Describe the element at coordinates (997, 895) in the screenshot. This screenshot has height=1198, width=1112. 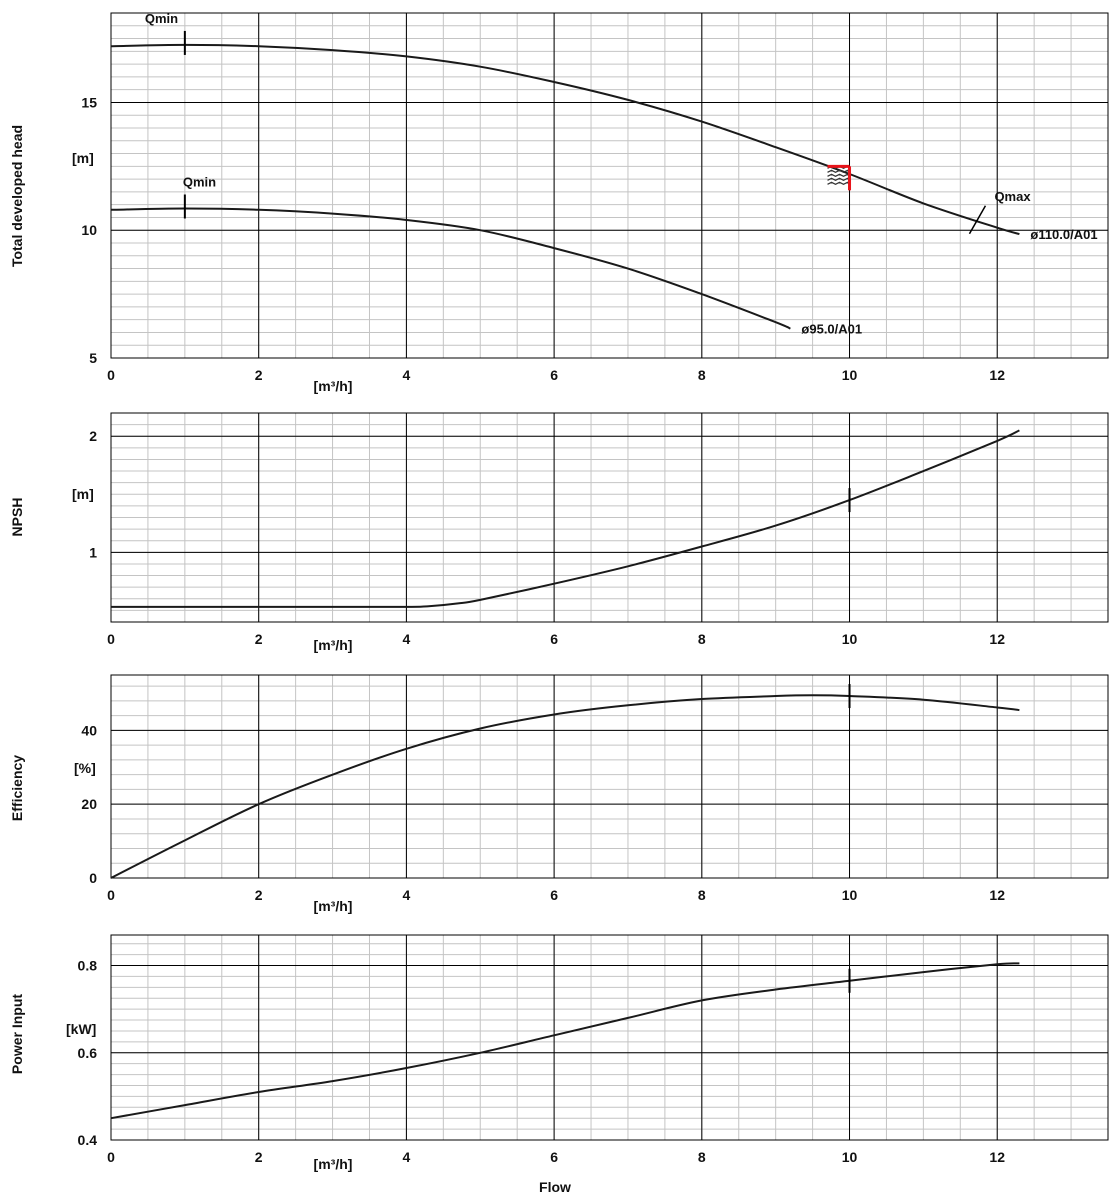
I see `efficiency-x-tick-label: 12` at that location.